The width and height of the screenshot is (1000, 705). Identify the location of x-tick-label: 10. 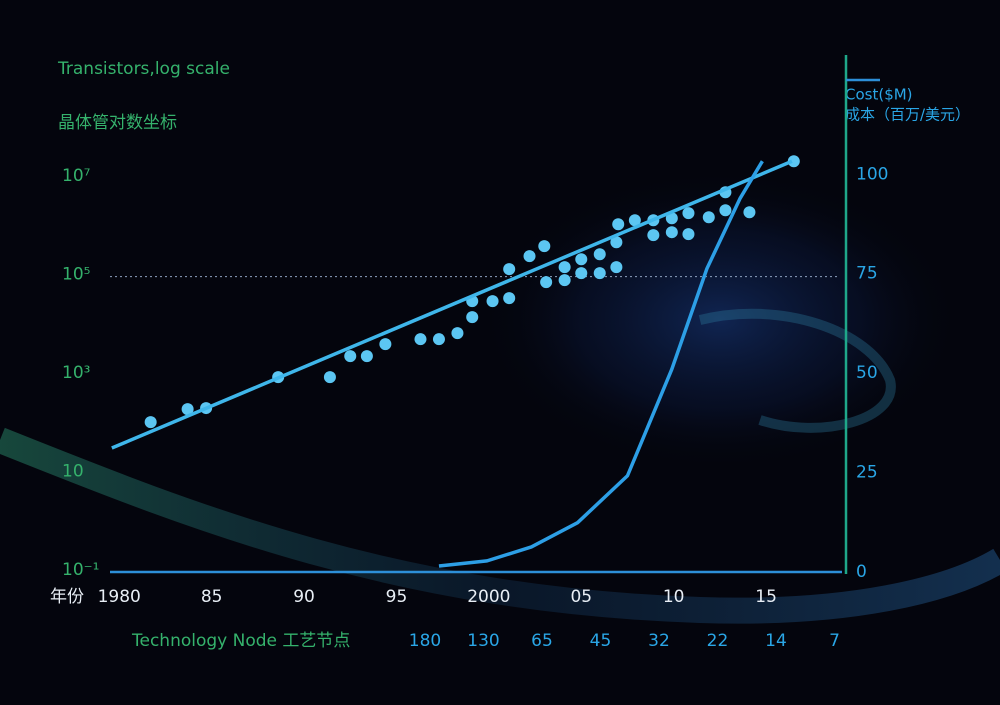
(674, 597).